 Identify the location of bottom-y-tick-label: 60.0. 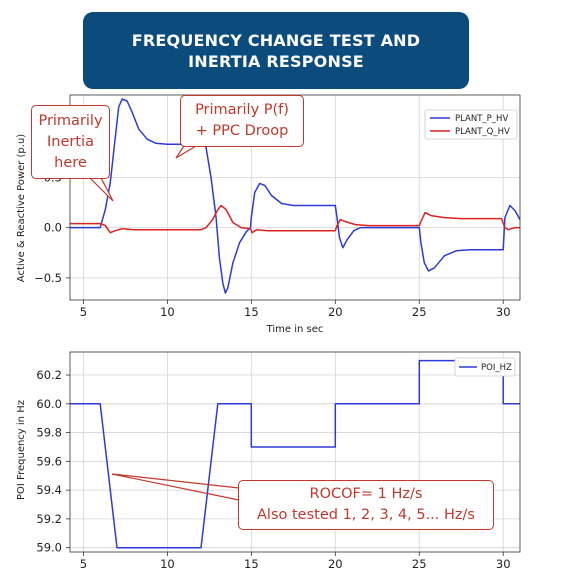
(49, 404).